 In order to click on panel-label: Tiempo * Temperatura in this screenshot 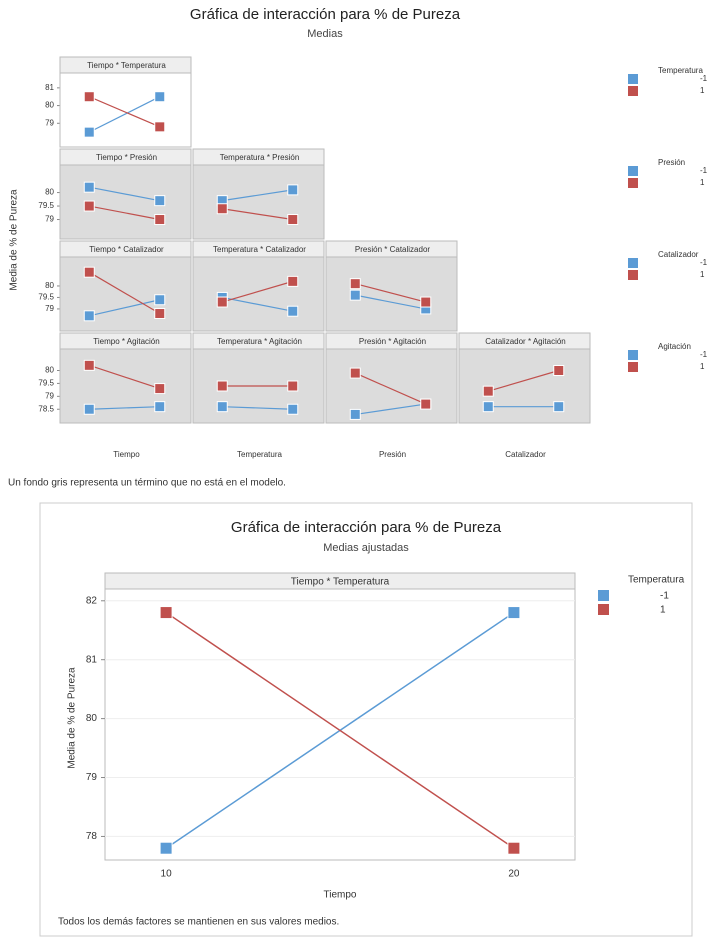, I will do `click(126, 65)`.